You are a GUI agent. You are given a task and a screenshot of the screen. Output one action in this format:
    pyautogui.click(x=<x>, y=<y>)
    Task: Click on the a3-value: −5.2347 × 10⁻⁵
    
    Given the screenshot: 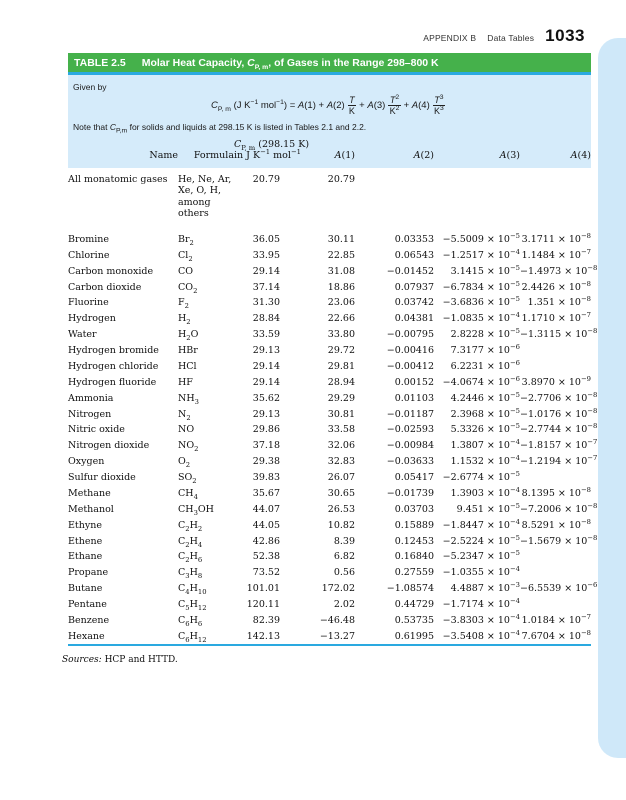 What is the action you would take?
    pyautogui.click(x=481, y=556)
    